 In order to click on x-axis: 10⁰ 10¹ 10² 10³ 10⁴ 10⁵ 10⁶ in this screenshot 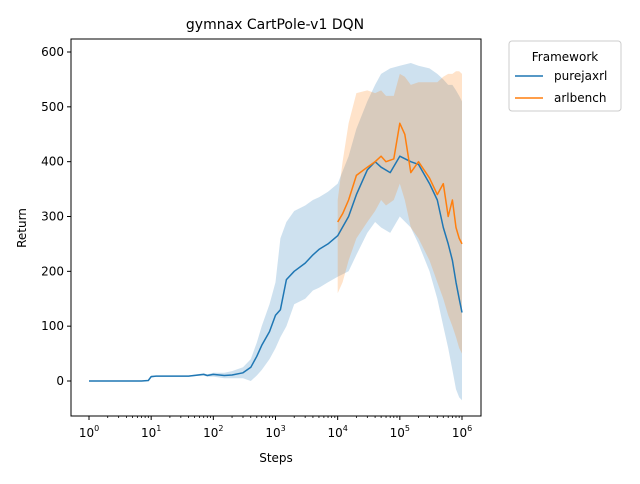, I will do `click(275, 428)`.